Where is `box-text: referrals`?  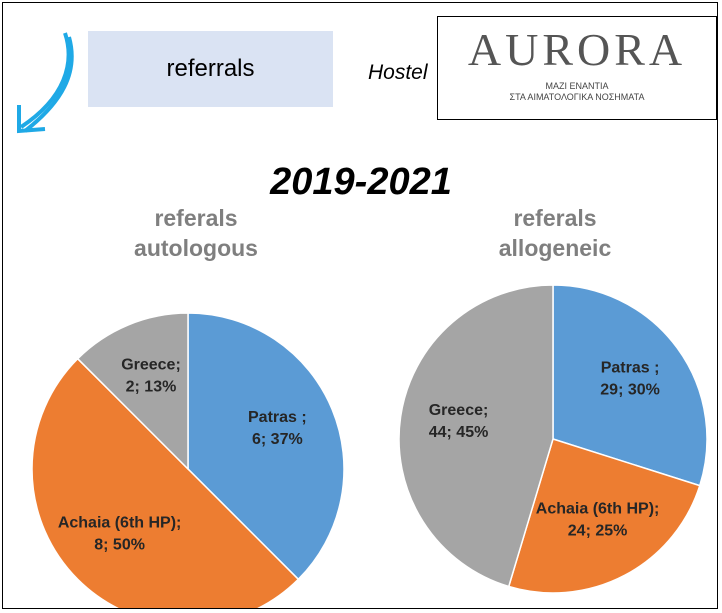 box-text: referrals is located at coordinates (210, 68).